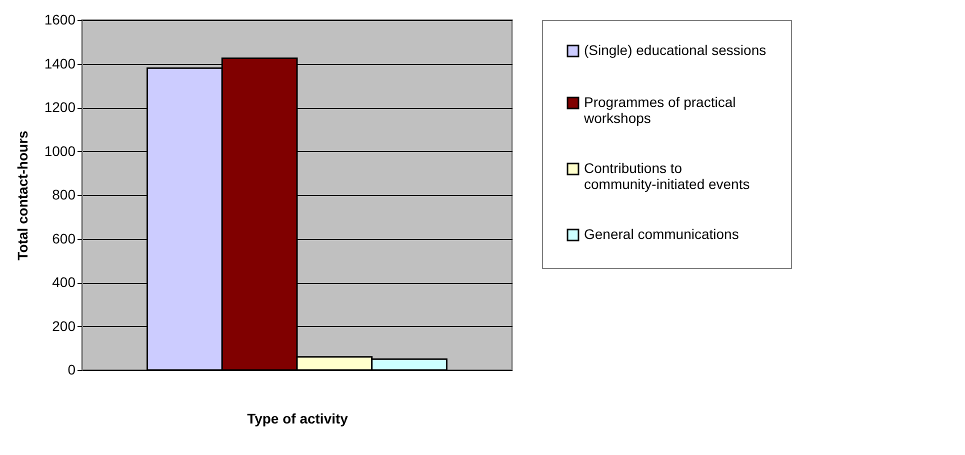 This screenshot has height=455, width=965. Describe the element at coordinates (64, 194) in the screenshot. I see `y-tick-label: 800` at that location.